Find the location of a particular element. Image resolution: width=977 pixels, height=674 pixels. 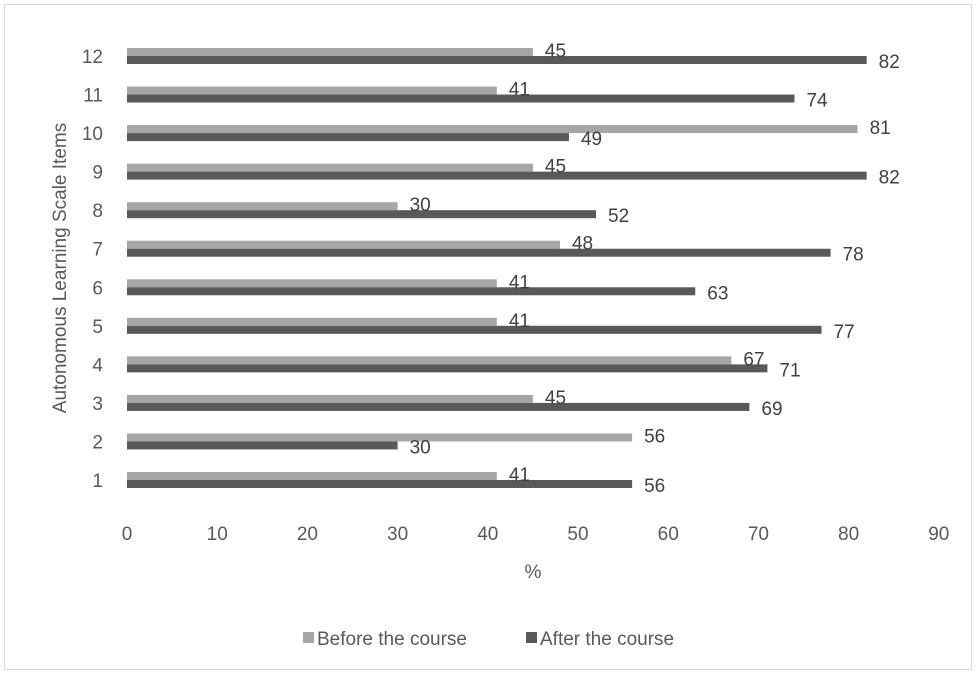

data-label-after: 74 is located at coordinates (817, 101).